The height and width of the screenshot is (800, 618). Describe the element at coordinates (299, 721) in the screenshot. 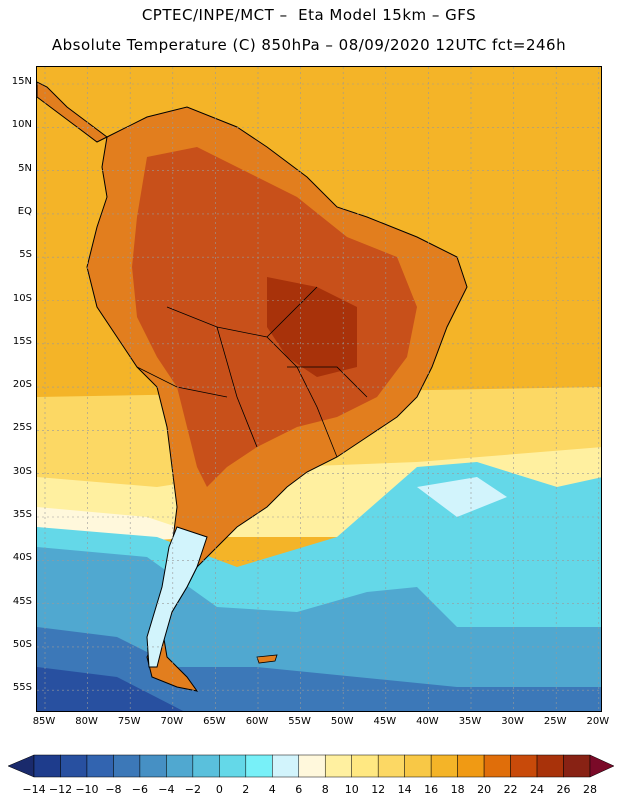

I see `lon-label: 55W` at that location.